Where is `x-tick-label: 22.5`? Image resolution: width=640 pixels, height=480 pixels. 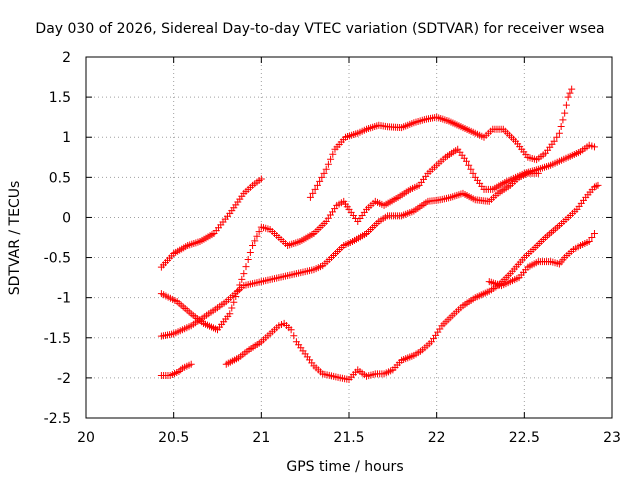
x-tick-label: 22.5 is located at coordinates (524, 438).